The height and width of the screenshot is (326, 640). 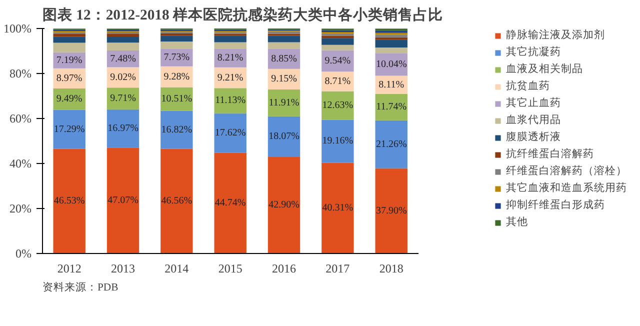 I want to click on data-label: 37.90%, so click(x=391, y=210).